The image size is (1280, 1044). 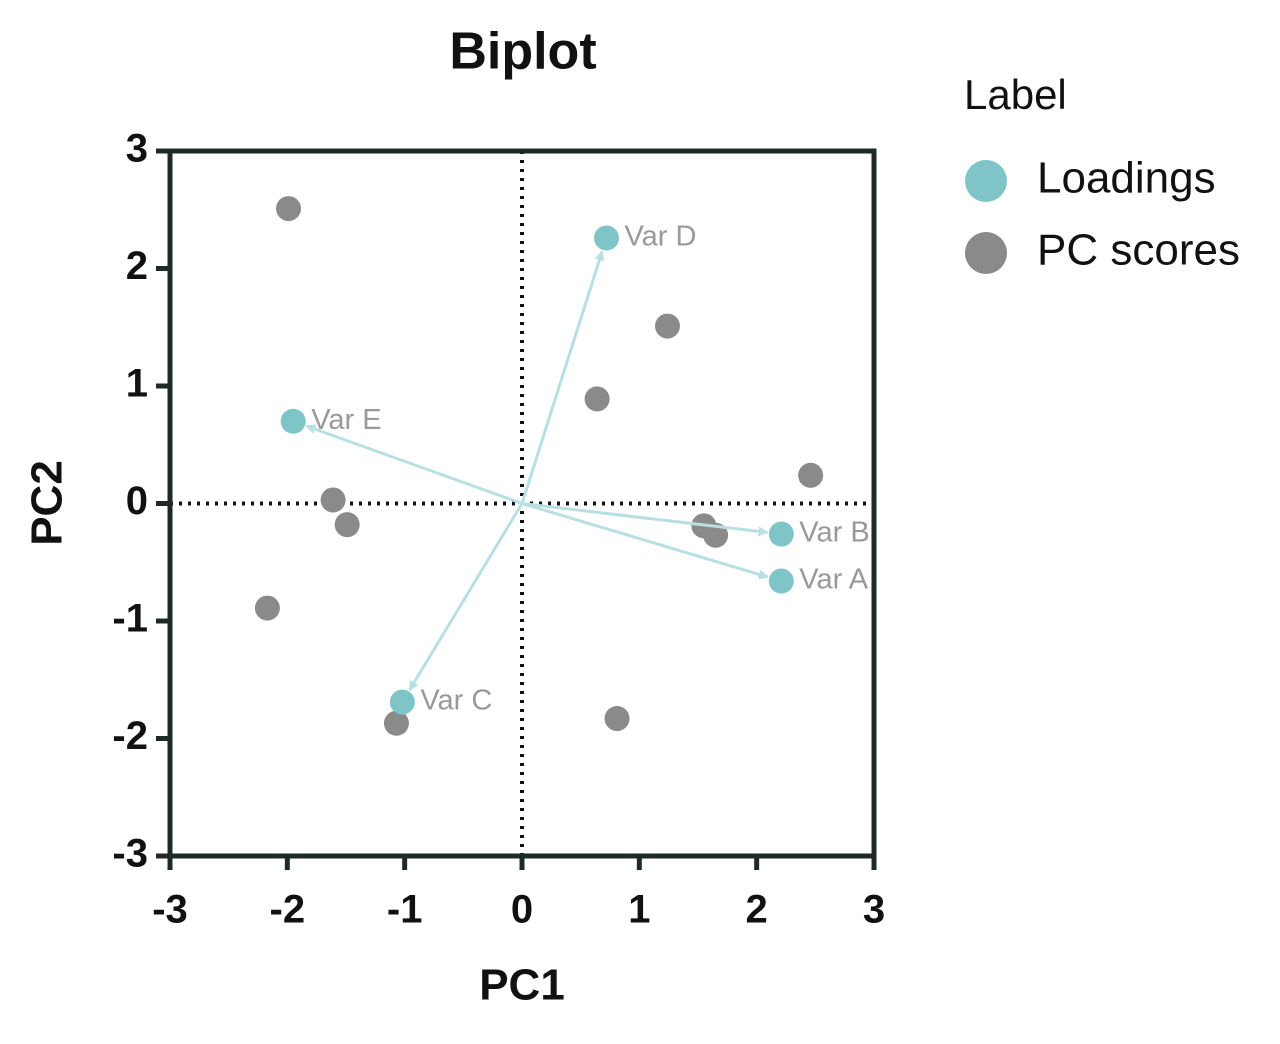 What do you see at coordinates (137, 384) in the screenshot?
I see `y-tick-label: 1` at bounding box center [137, 384].